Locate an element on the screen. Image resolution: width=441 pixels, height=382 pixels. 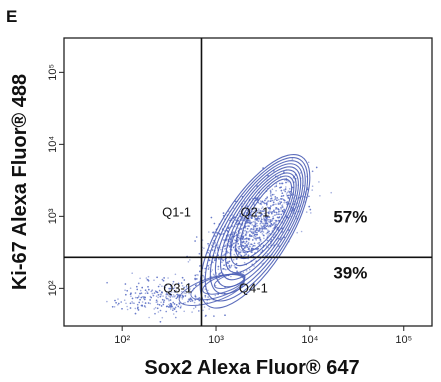
y-tick-label: 10³ is located at coordinates (53, 216).